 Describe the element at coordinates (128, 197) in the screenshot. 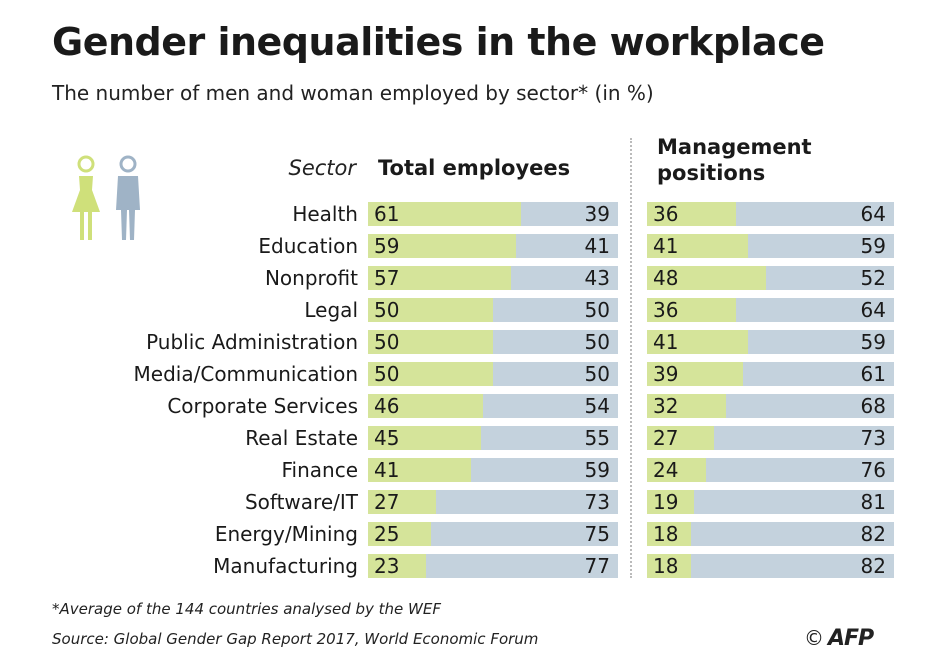

I see `man-icon` at that location.